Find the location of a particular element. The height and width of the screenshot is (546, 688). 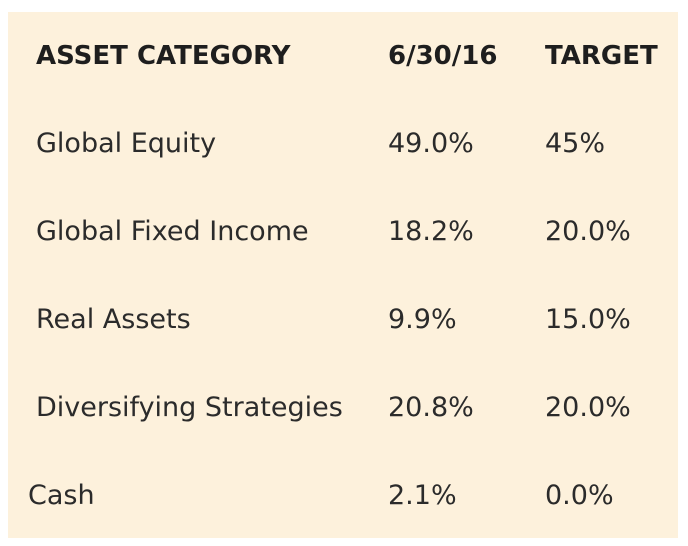

date-value-cell: 18.2% is located at coordinates (431, 231).